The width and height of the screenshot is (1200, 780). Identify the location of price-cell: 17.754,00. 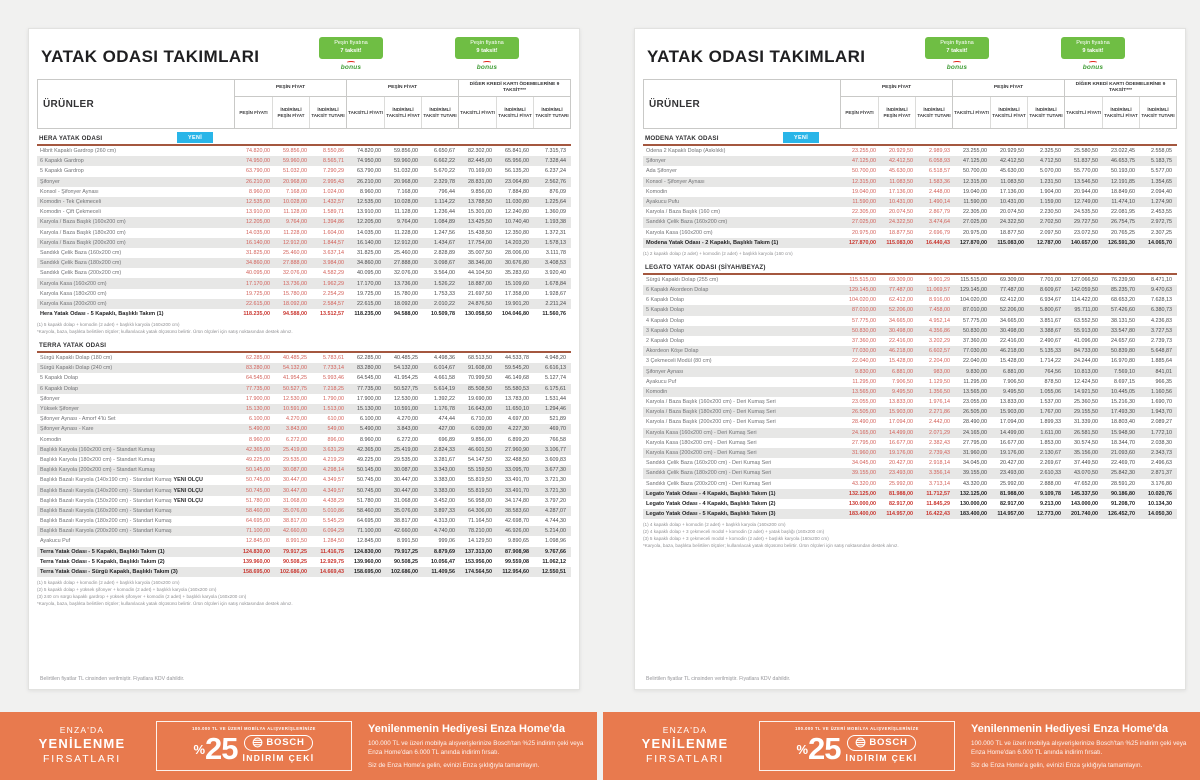
(480, 242).